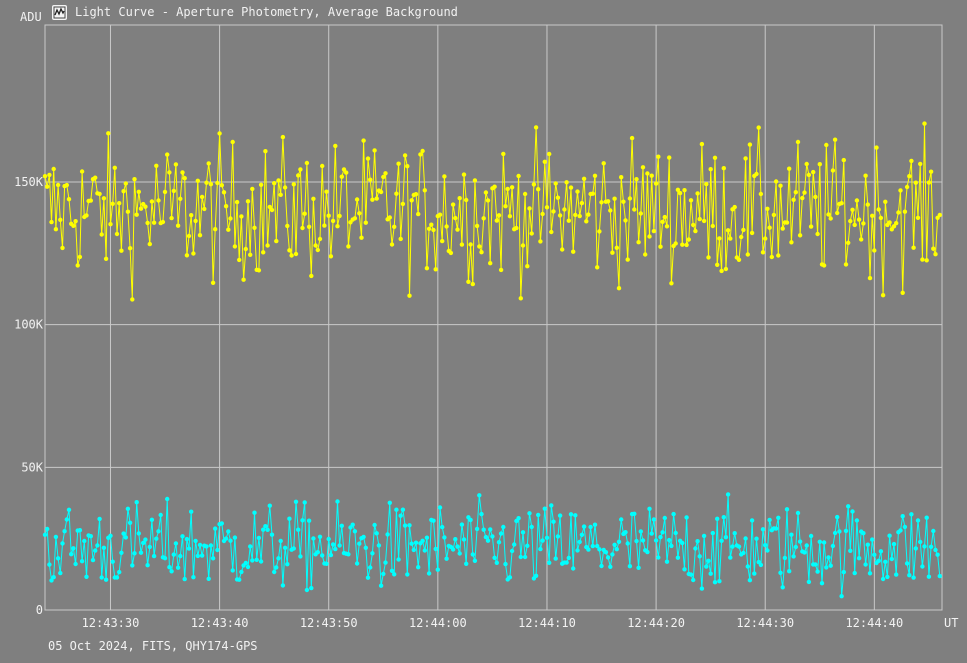 The width and height of the screenshot is (967, 663). Describe the element at coordinates (59, 12) in the screenshot. I see `light-curve-app-icon` at that location.